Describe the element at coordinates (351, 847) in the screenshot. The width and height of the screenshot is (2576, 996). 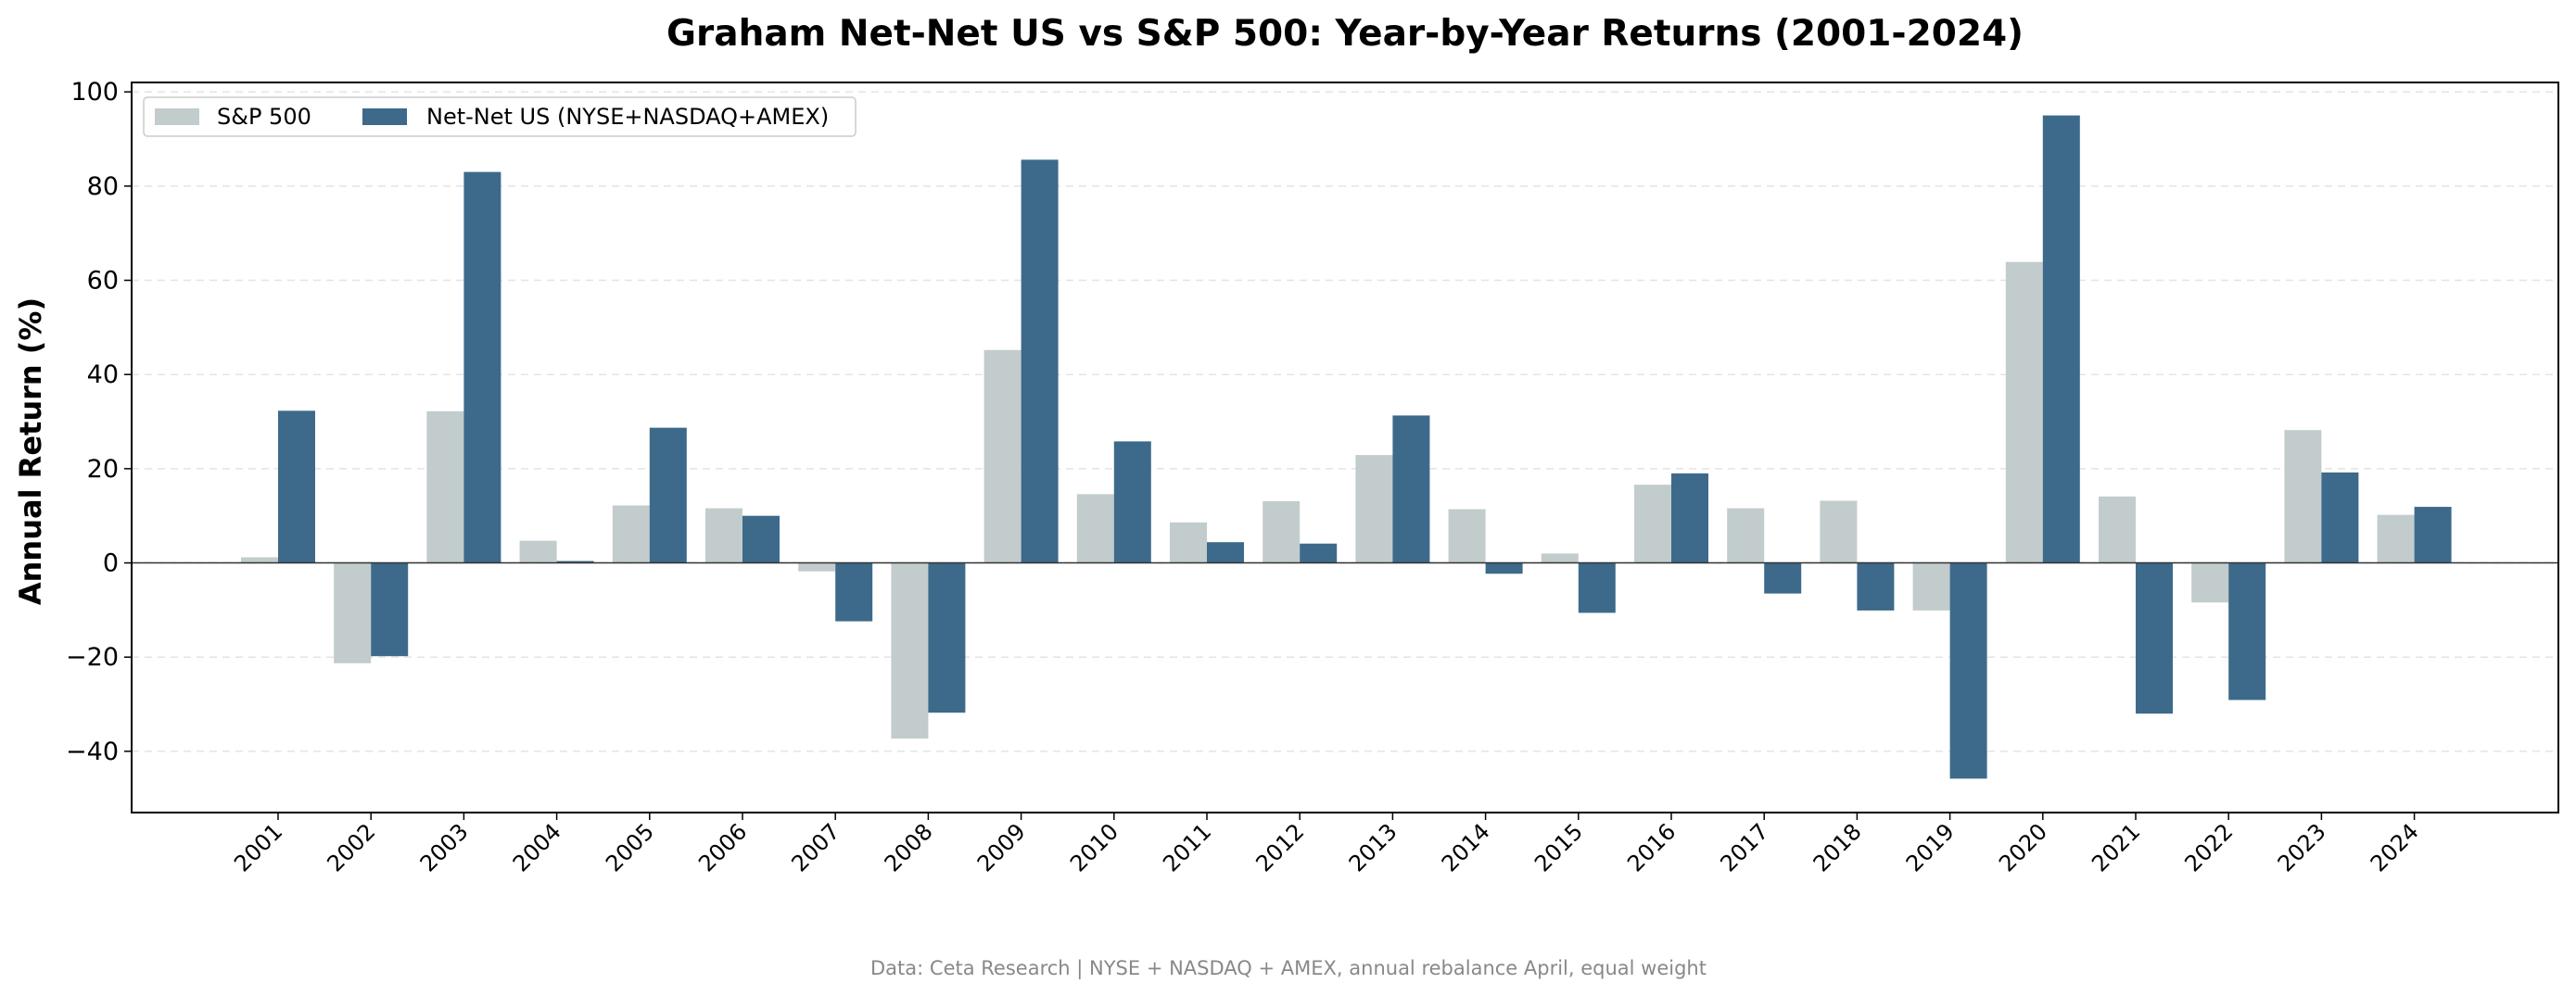
I see `x-tick-label: 2002` at that location.